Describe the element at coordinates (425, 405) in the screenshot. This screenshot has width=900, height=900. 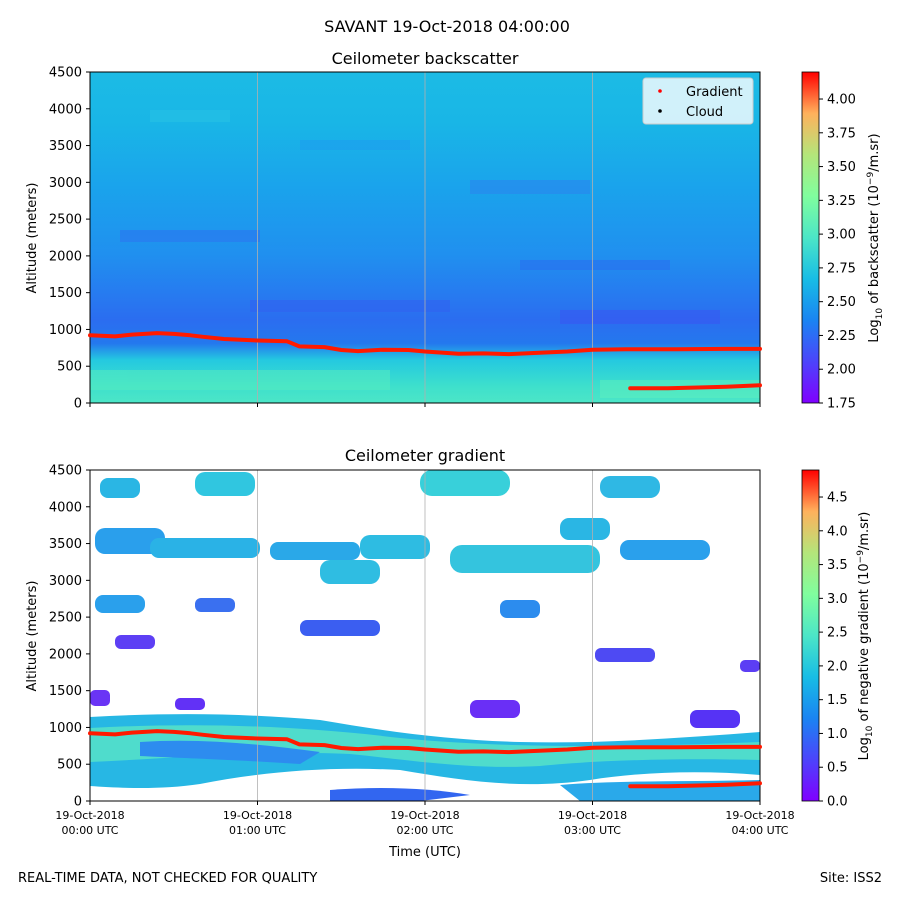
I see `backscatter-x-ticks` at that location.